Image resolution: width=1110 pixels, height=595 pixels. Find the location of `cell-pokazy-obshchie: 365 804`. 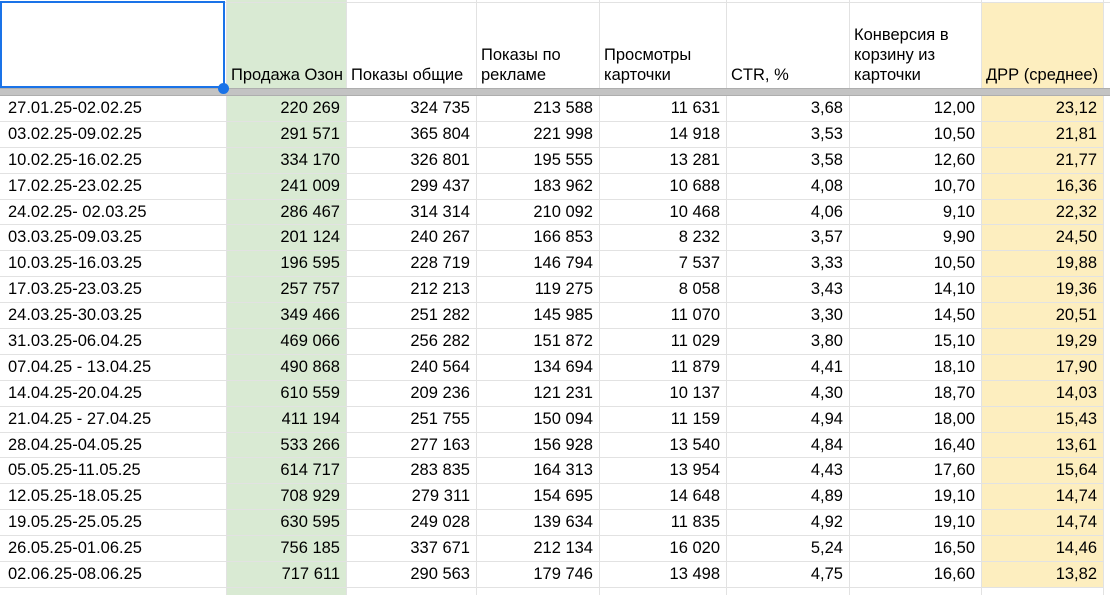

cell-pokazy-obshchie: 365 804 is located at coordinates (412, 134).